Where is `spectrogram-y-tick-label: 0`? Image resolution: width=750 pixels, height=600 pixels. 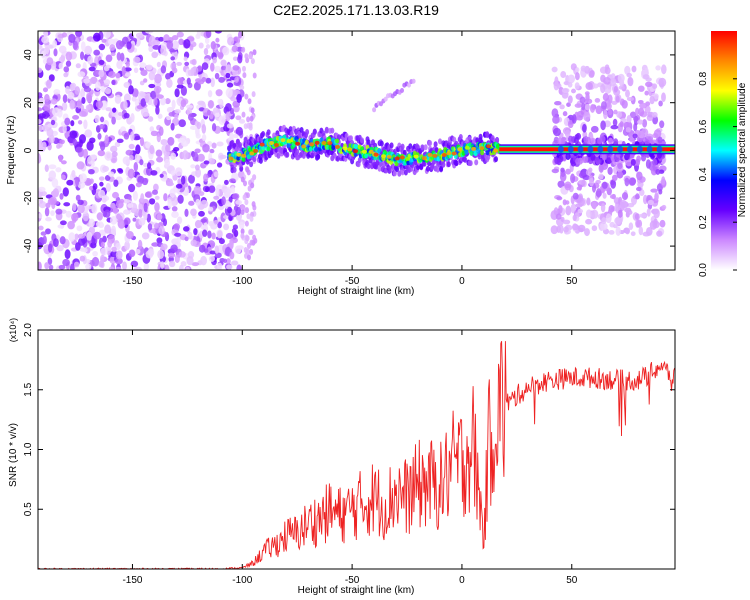 spectrogram-y-tick-label: 0 is located at coordinates (28, 150).